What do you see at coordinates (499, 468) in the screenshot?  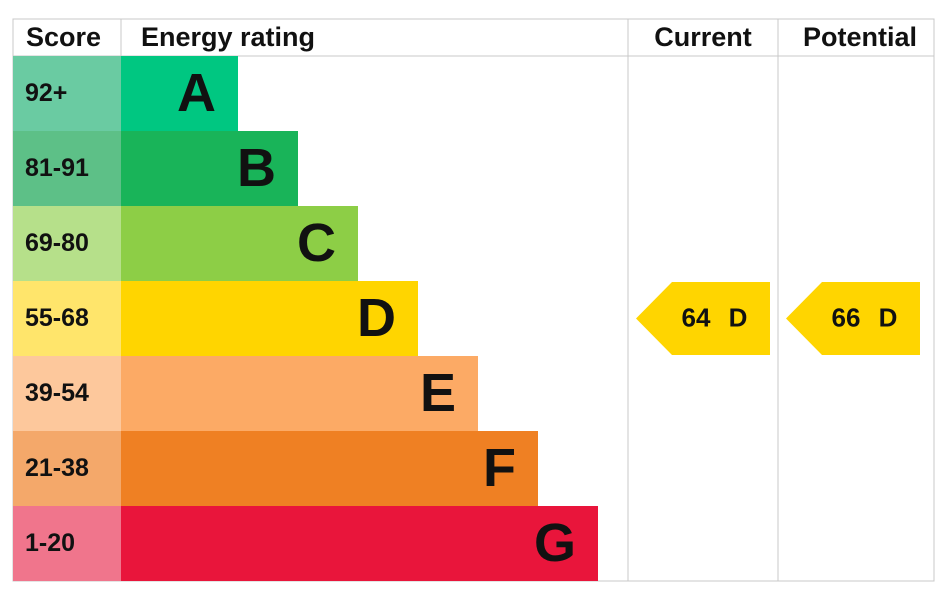 I see `band-letter: F` at bounding box center [499, 468].